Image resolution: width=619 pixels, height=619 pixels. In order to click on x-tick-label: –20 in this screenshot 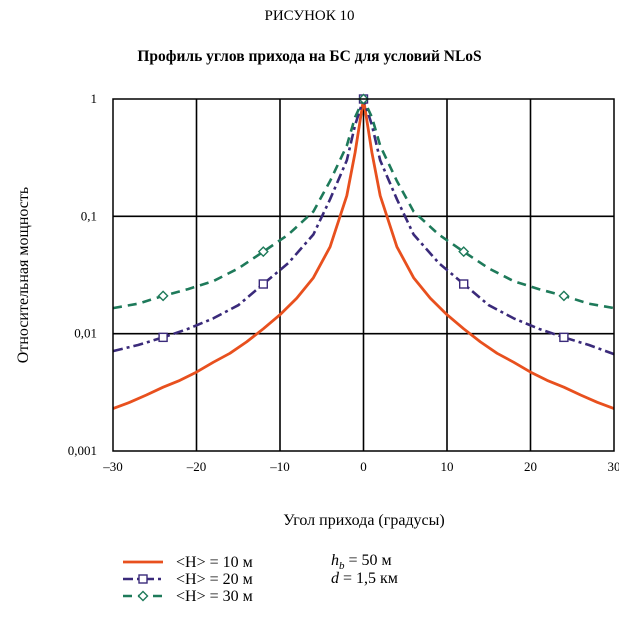, I will do `click(196, 466)`.